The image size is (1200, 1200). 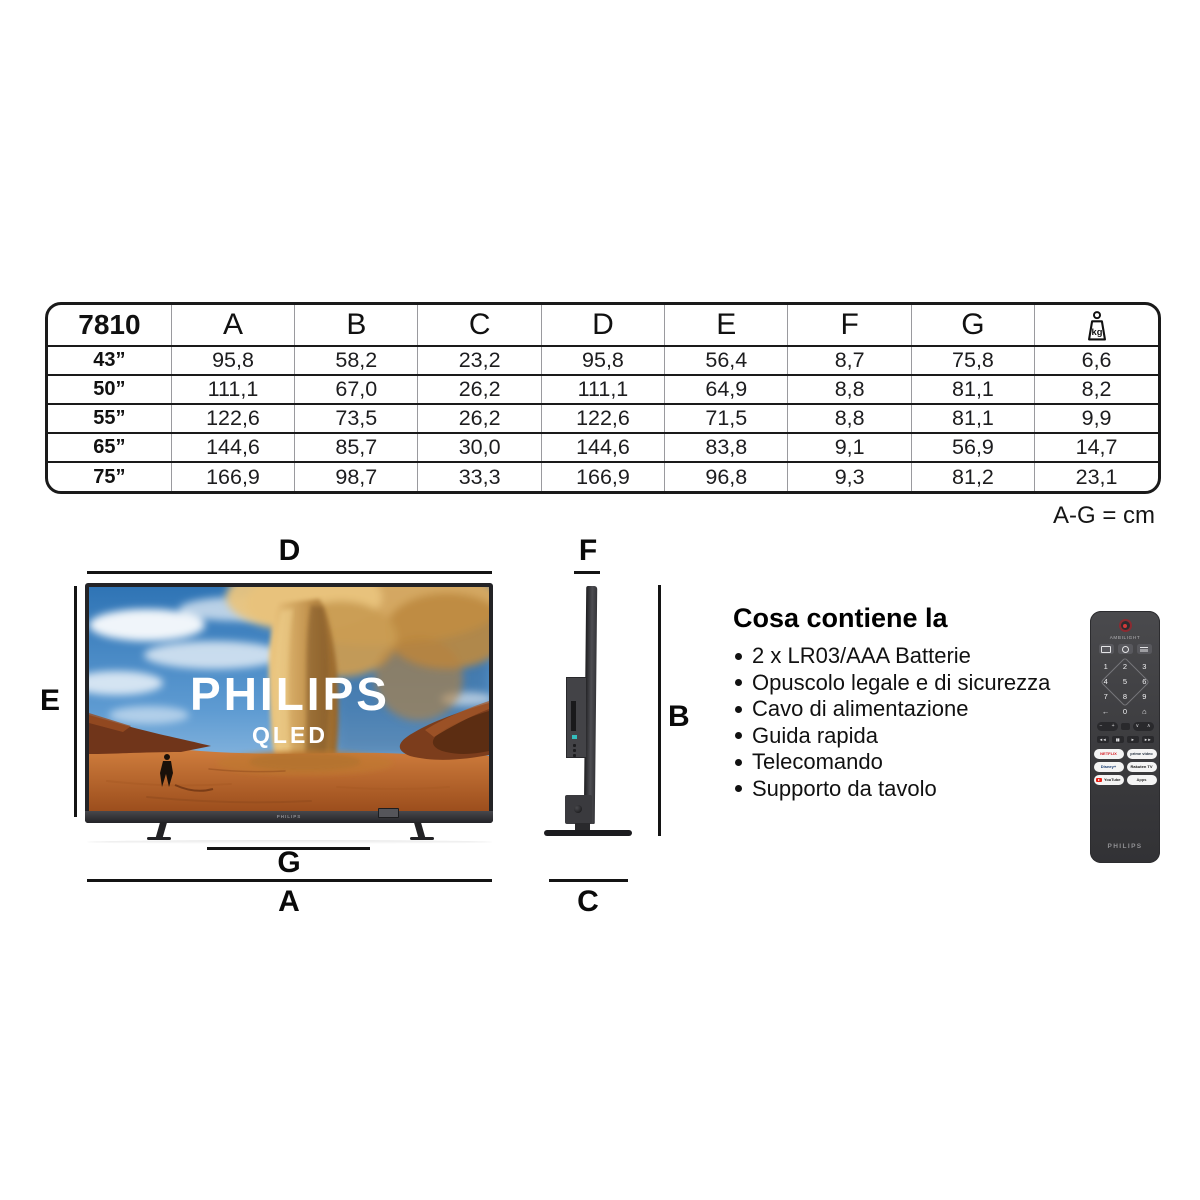 What do you see at coordinates (1105, 681) in the screenshot?
I see `remote-key-4: 4` at bounding box center [1105, 681].